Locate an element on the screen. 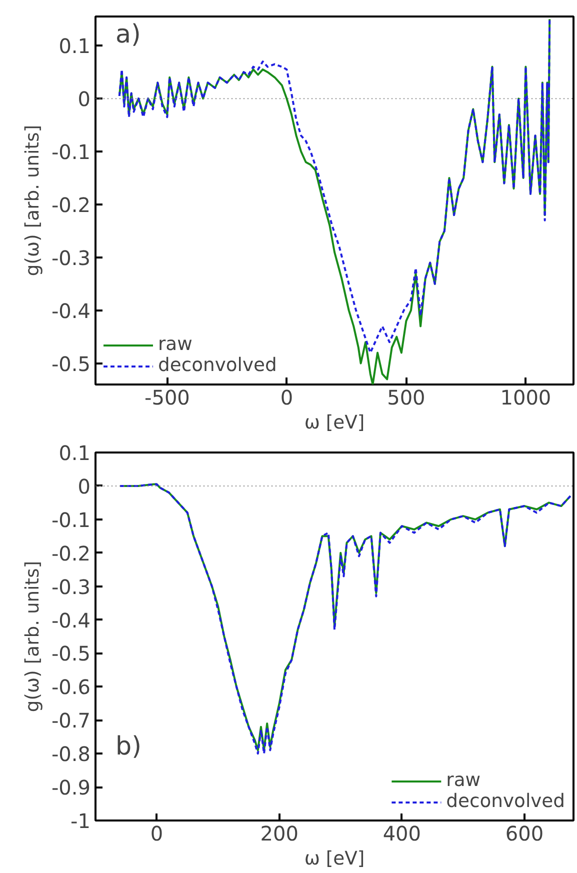 This screenshot has width=577, height=873. y-tick-label: -0.6 is located at coordinates (71, 687).